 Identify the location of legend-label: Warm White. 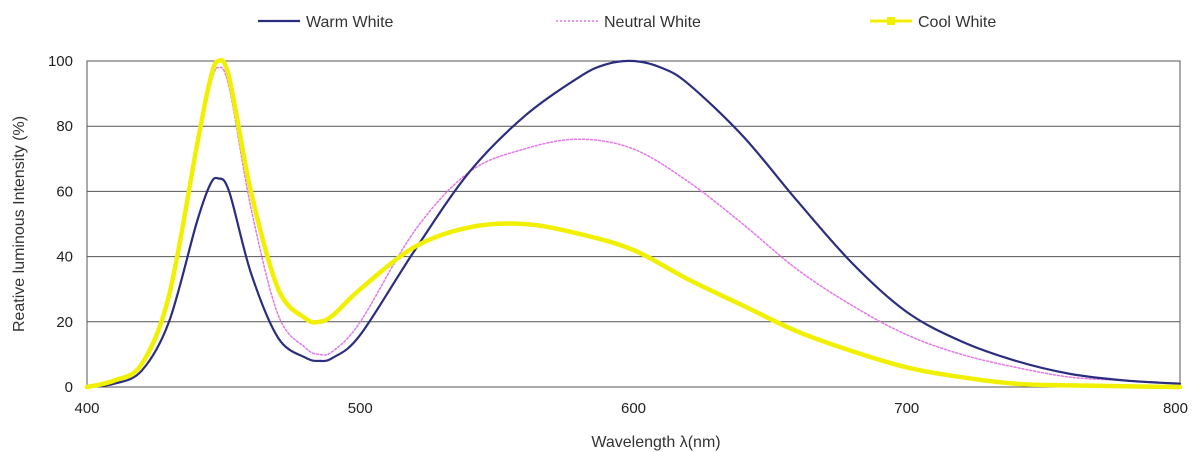
(350, 22).